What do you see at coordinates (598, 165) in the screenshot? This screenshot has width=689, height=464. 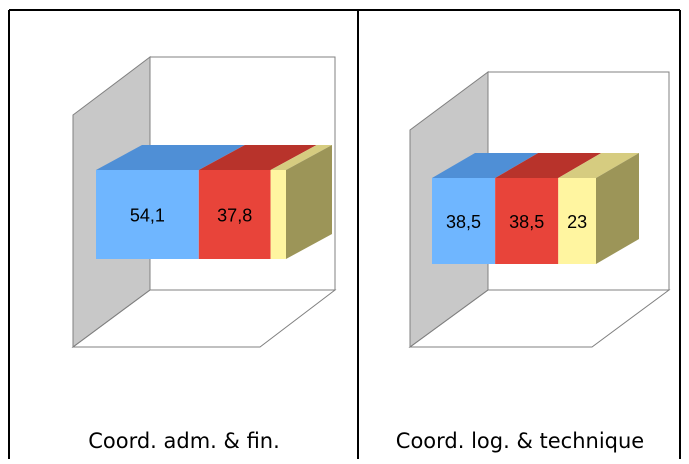 I see `chart-2-seg-3-top` at bounding box center [598, 165].